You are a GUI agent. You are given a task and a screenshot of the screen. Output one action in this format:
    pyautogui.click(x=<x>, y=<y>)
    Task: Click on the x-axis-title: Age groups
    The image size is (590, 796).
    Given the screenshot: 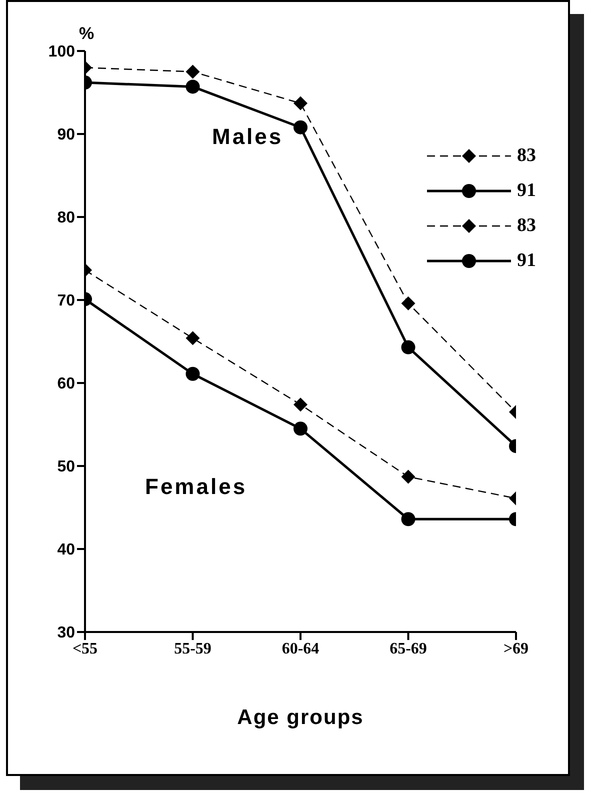 What is the action you would take?
    pyautogui.click(x=300, y=718)
    